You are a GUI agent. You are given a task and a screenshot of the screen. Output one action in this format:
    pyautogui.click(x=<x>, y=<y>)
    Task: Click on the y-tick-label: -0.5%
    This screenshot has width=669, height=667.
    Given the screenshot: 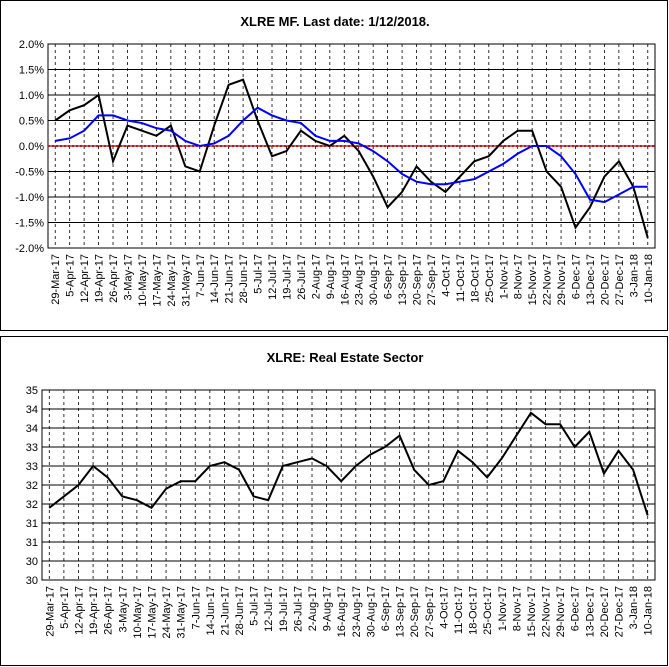 What is the action you would take?
    pyautogui.click(x=29, y=173)
    